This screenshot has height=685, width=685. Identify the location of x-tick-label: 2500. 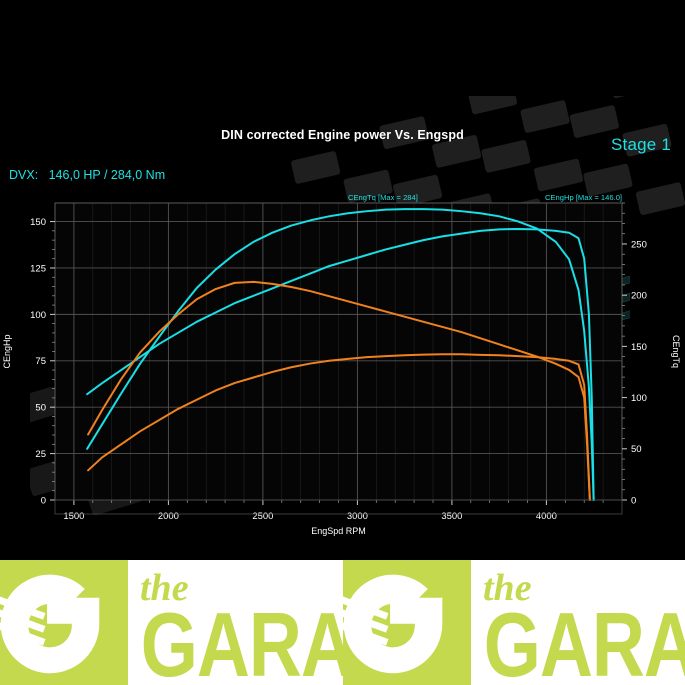
(262, 516).